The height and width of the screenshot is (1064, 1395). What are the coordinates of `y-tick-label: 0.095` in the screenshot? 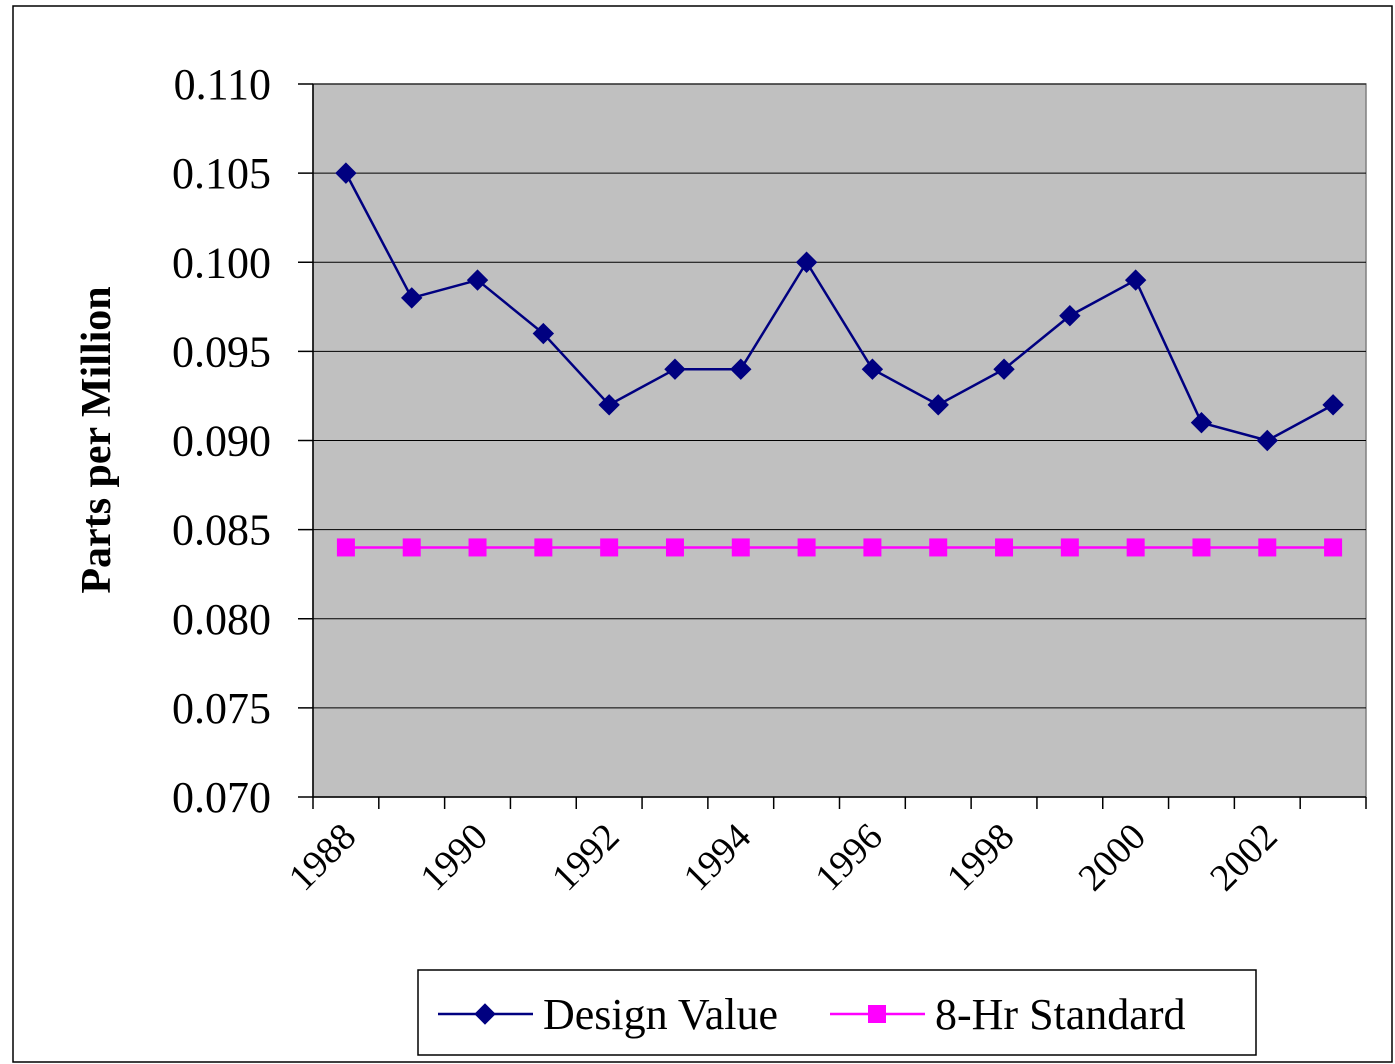 It's located at (221, 351).